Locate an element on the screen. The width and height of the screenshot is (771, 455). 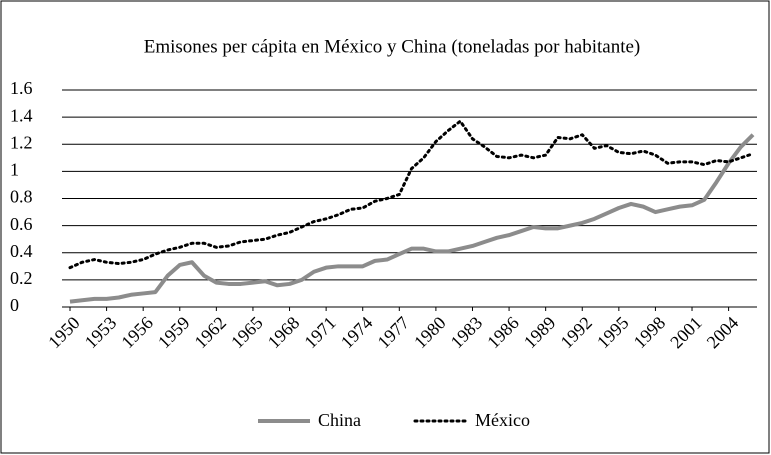
y-tick-label: 1 is located at coordinates (14, 170).